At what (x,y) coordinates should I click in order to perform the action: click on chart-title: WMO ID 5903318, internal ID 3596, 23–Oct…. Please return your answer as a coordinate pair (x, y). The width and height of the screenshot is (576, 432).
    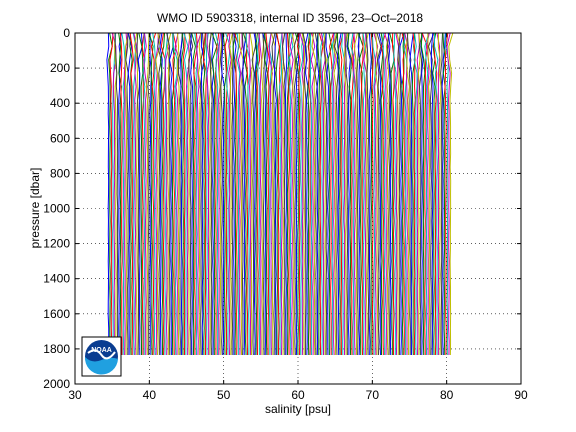
    Looking at the image, I should click on (290, 18).